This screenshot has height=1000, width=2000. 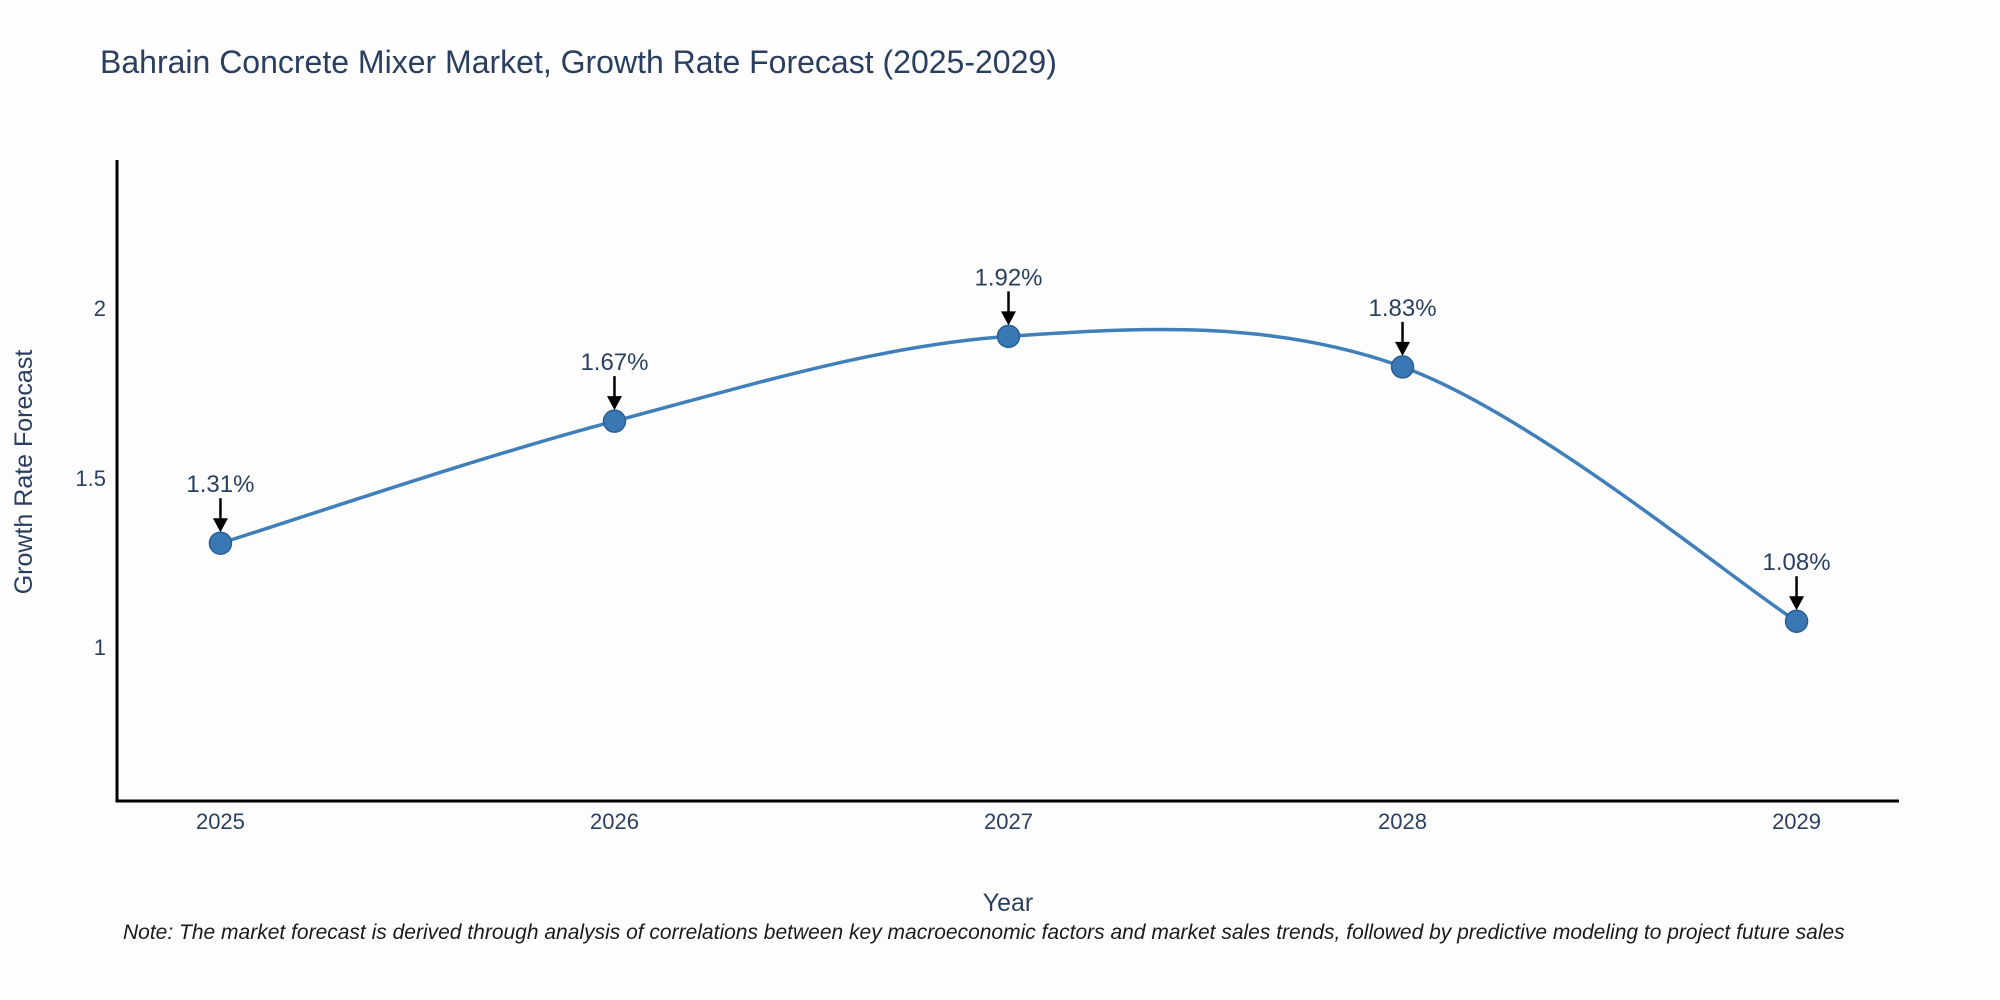 I want to click on point-label-2027: 1.92%, so click(x=1008, y=277).